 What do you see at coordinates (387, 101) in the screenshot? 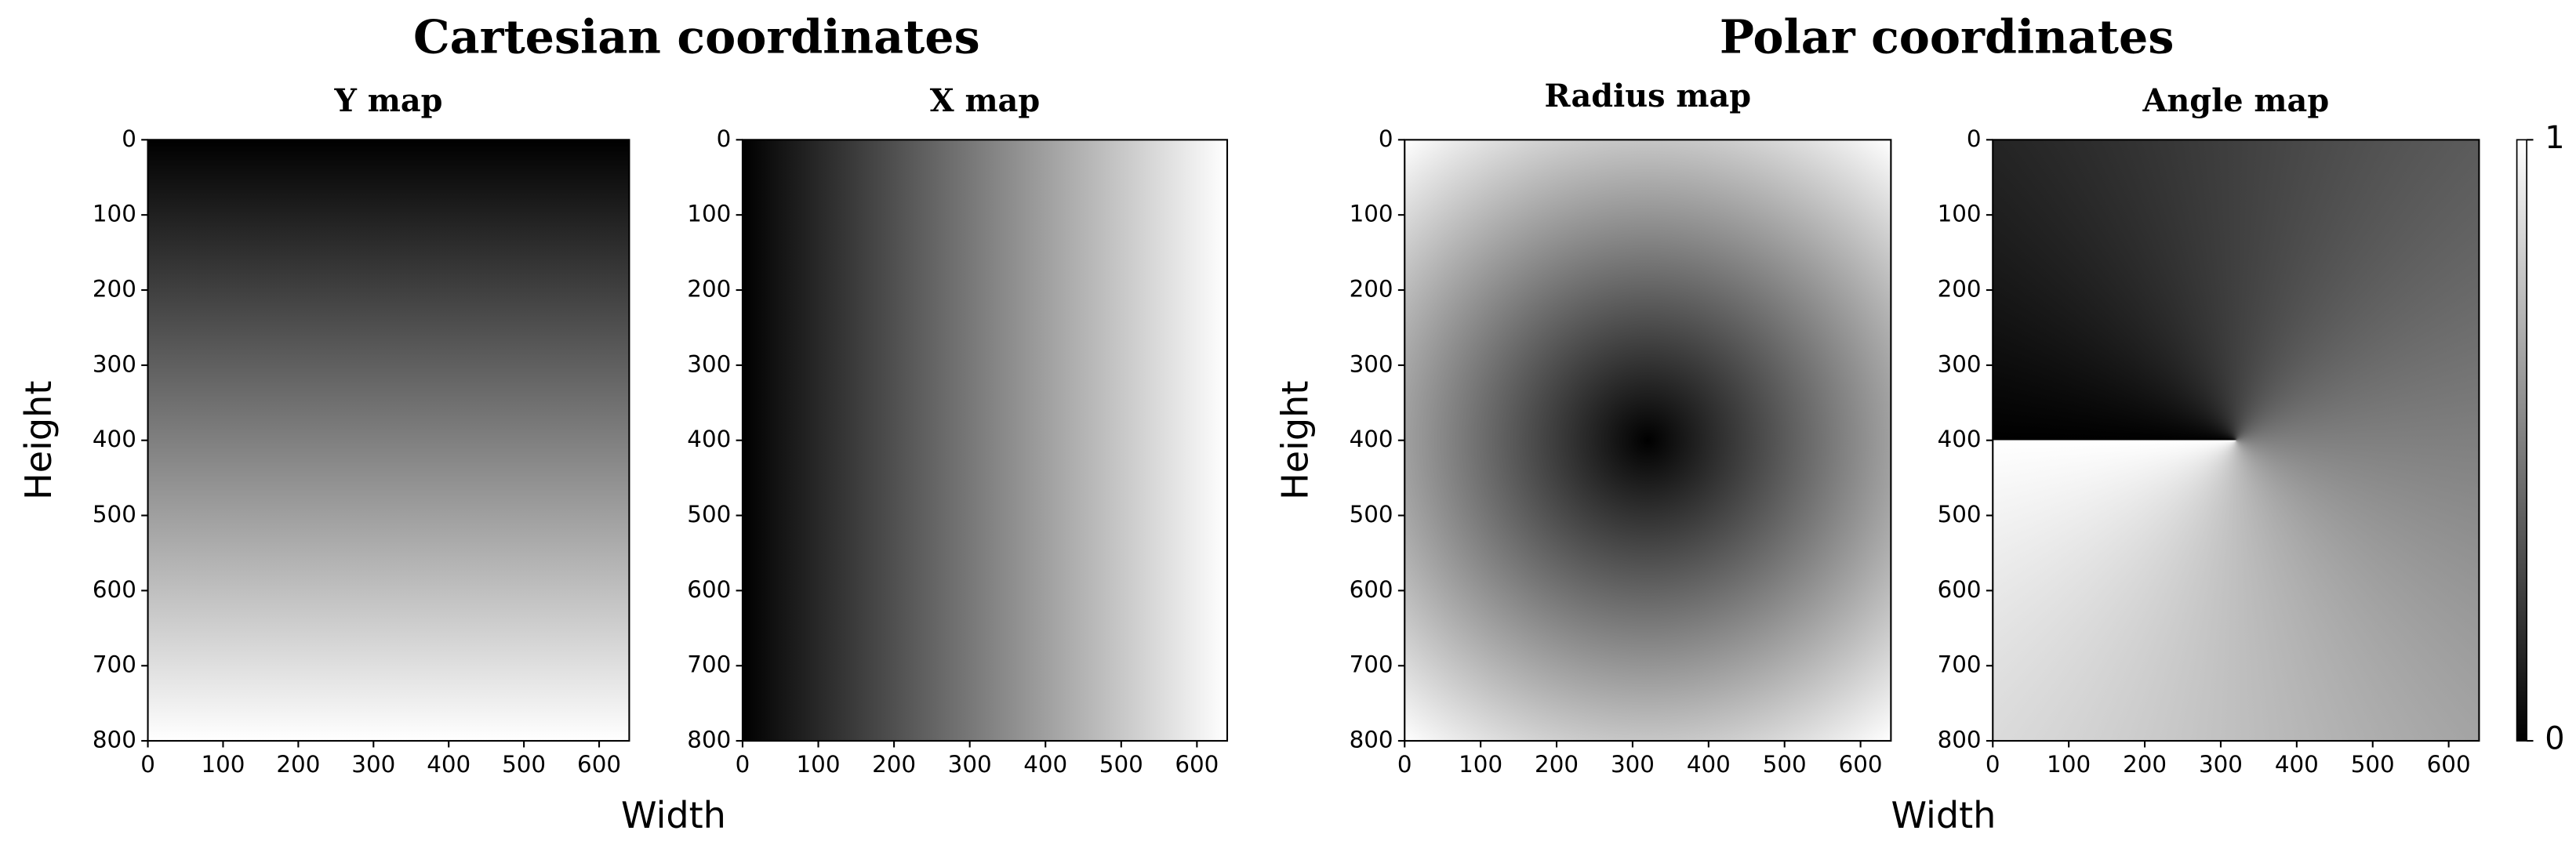
I see `panel-title: Y map` at bounding box center [387, 101].